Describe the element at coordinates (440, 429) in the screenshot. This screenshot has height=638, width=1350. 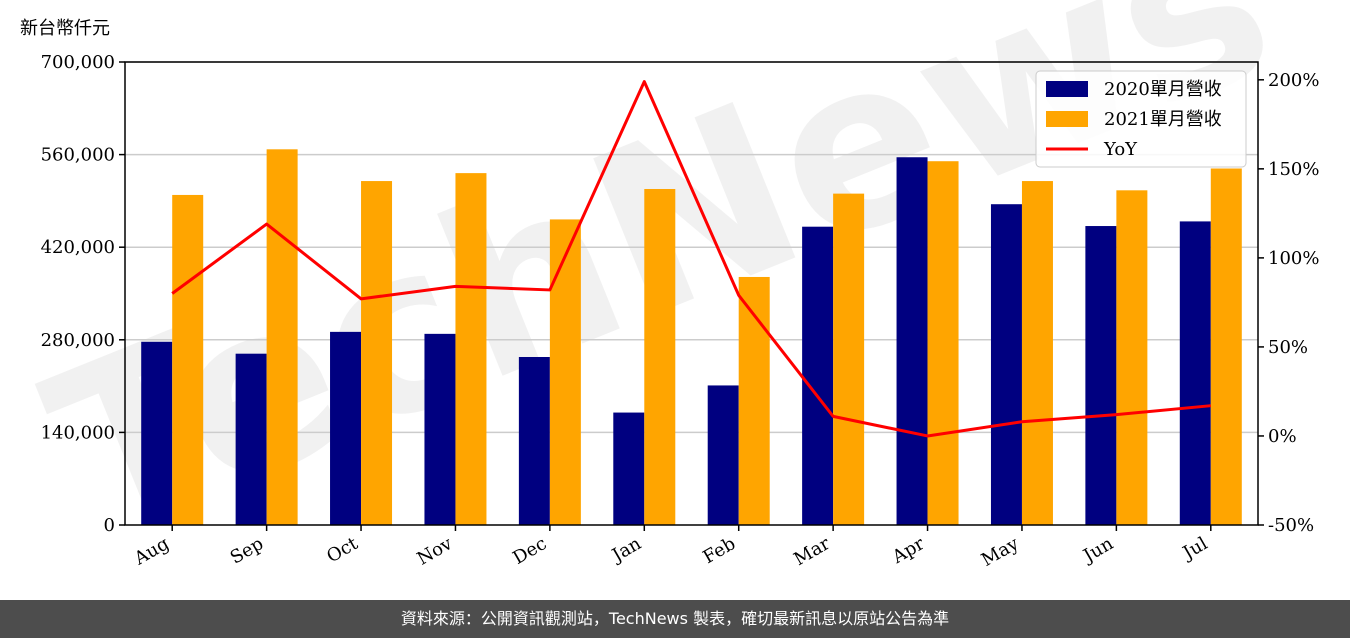
I see `bar-2020-nov` at that location.